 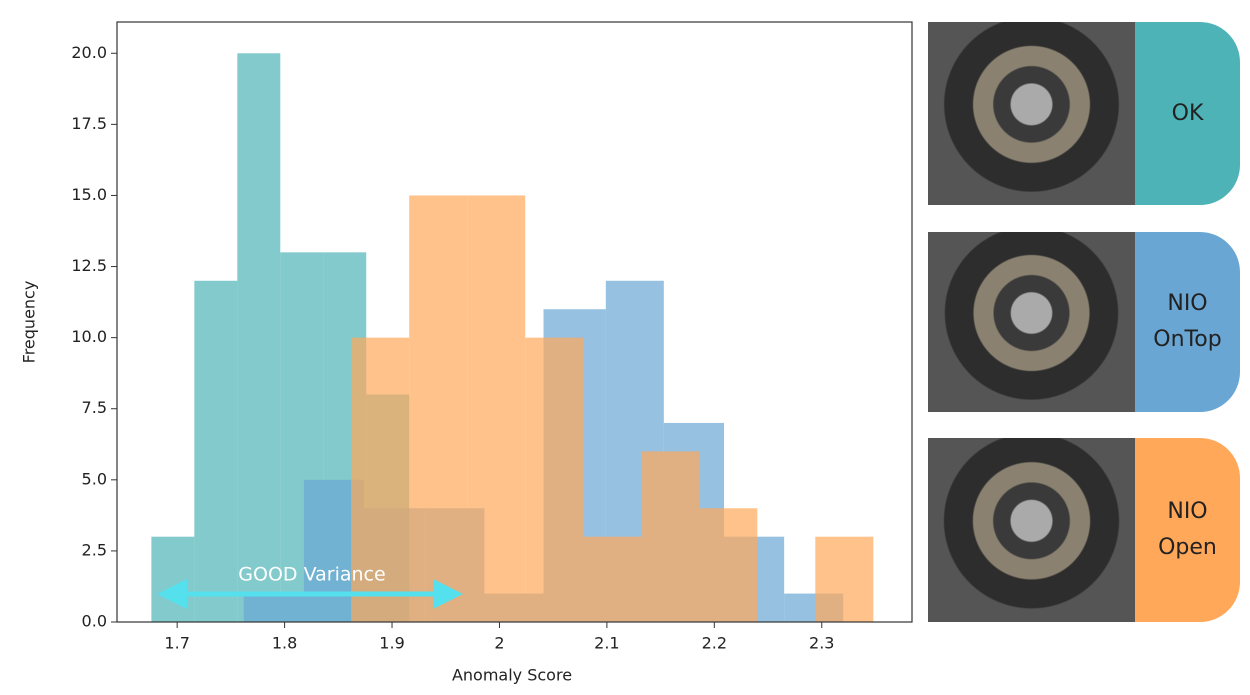 I want to click on y-tick-label: 0.0, so click(x=94, y=621).